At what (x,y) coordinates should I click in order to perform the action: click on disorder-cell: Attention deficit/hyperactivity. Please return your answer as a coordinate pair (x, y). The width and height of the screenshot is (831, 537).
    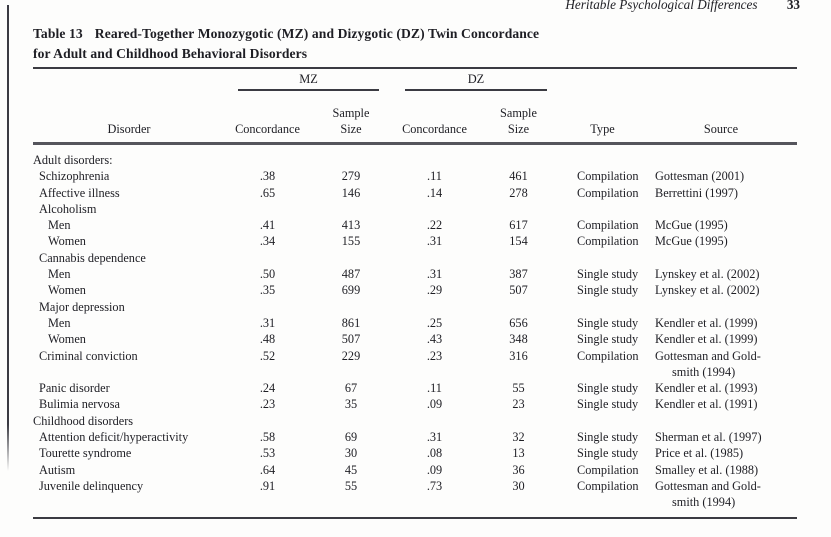
    Looking at the image, I should click on (114, 437).